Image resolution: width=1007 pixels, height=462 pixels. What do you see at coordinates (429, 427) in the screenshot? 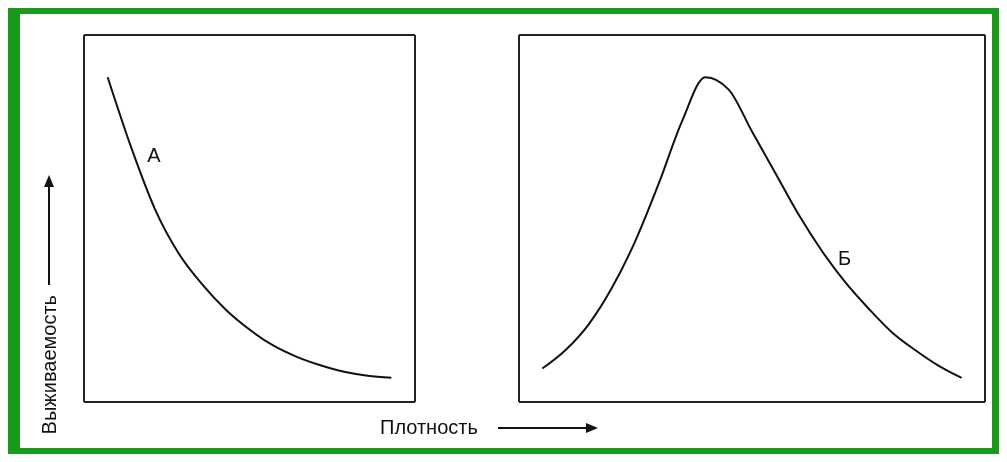
I see `x-axis-title: Плотность` at bounding box center [429, 427].